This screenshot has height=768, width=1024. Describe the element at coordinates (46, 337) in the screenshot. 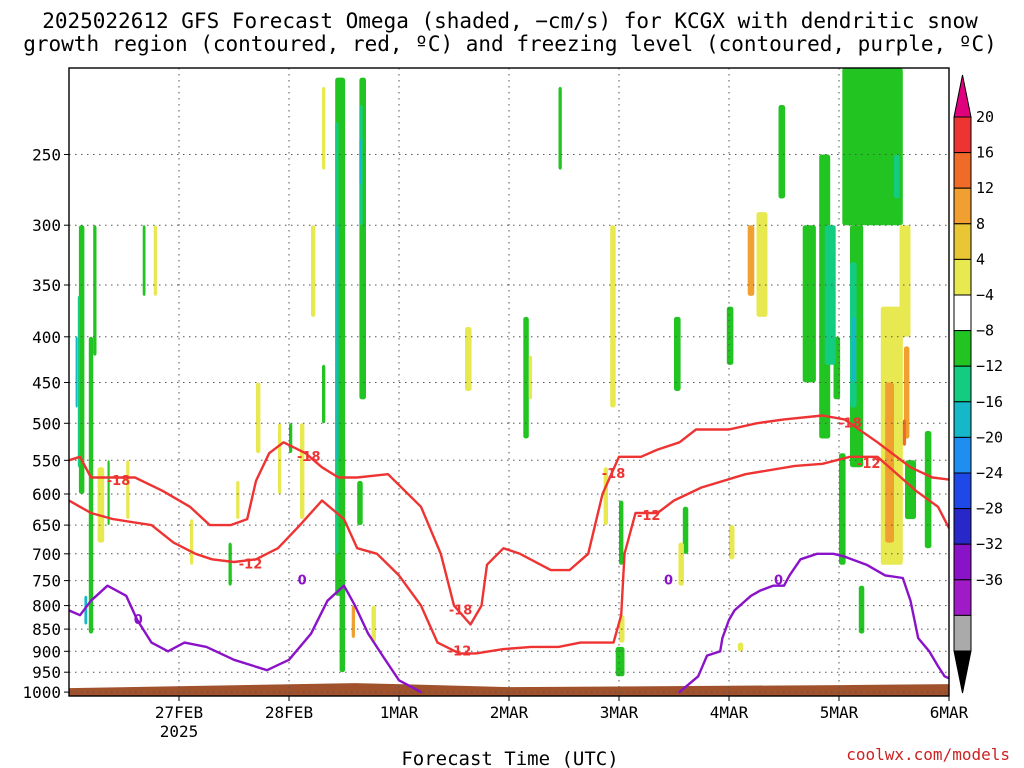

I see `y-tick-label: 400` at that location.